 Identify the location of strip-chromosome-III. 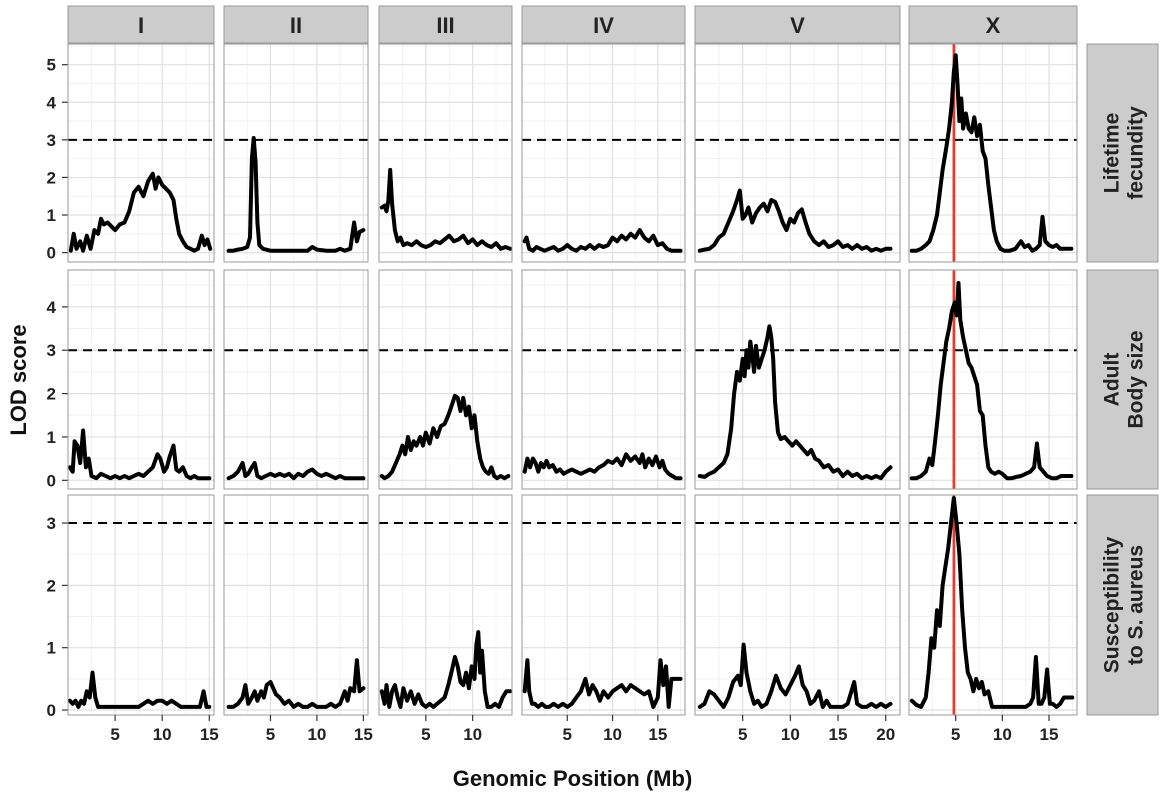
(445, 24).